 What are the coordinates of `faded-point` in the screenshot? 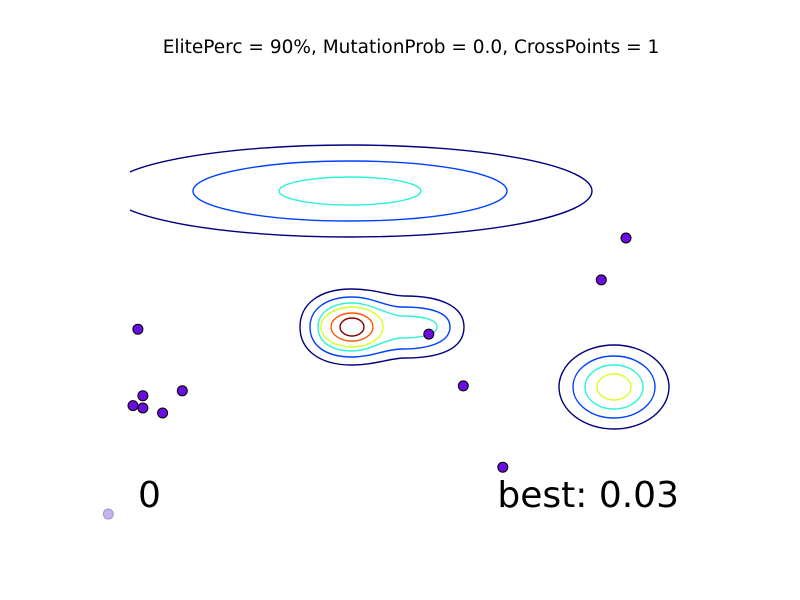 It's located at (108, 514).